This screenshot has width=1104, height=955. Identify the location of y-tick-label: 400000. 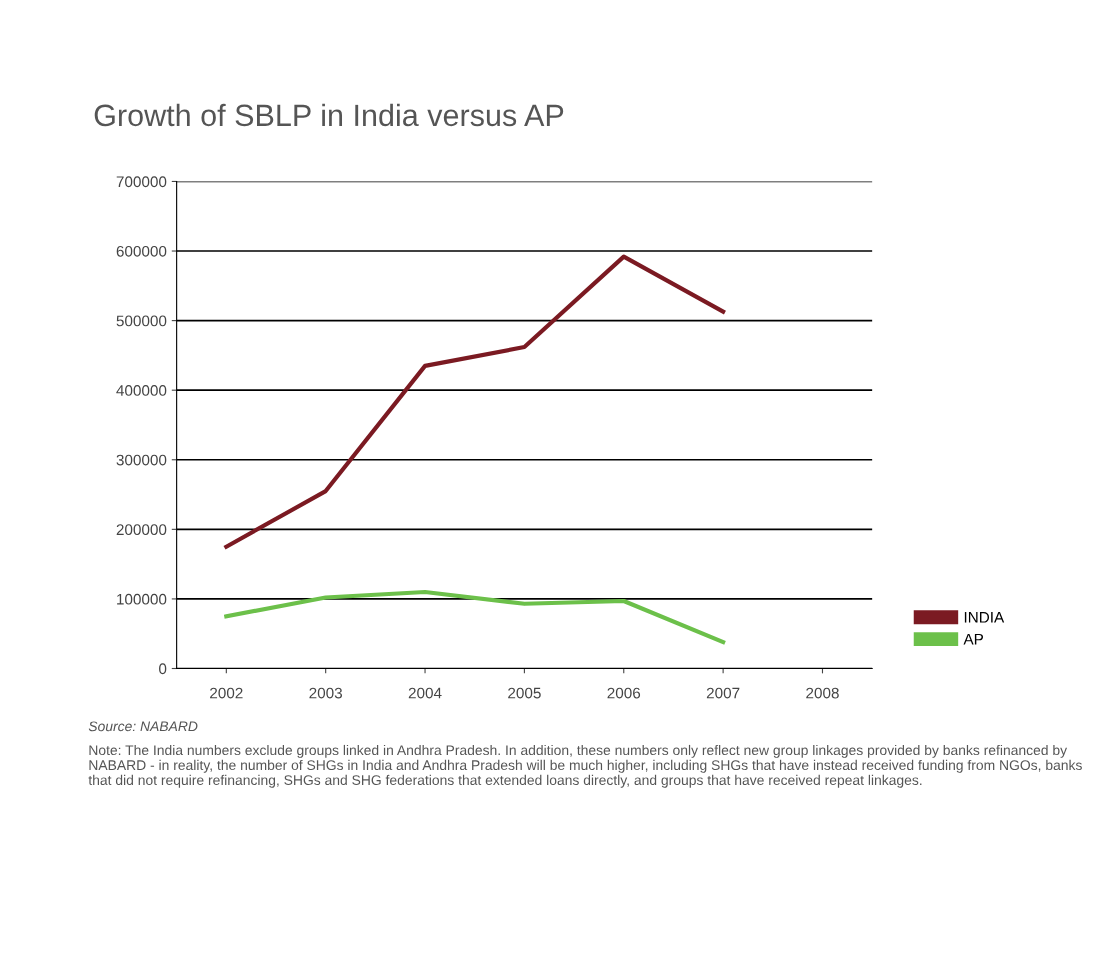
(141, 390).